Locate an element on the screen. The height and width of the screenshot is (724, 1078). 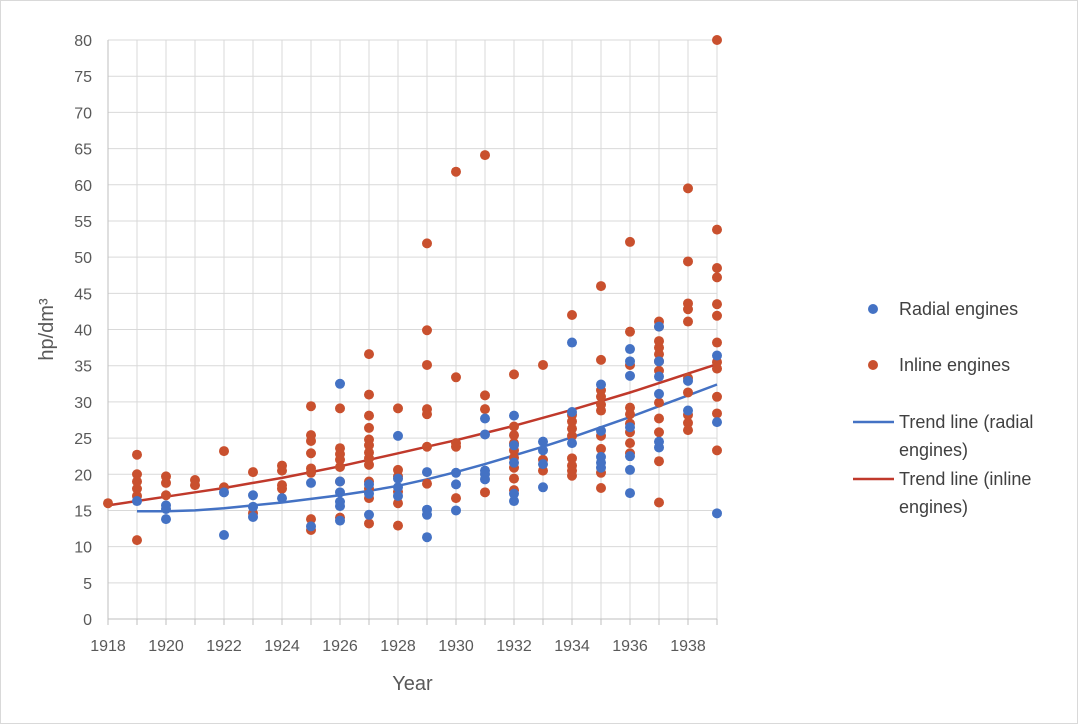
y-tick-label: 55 is located at coordinates (83, 222).